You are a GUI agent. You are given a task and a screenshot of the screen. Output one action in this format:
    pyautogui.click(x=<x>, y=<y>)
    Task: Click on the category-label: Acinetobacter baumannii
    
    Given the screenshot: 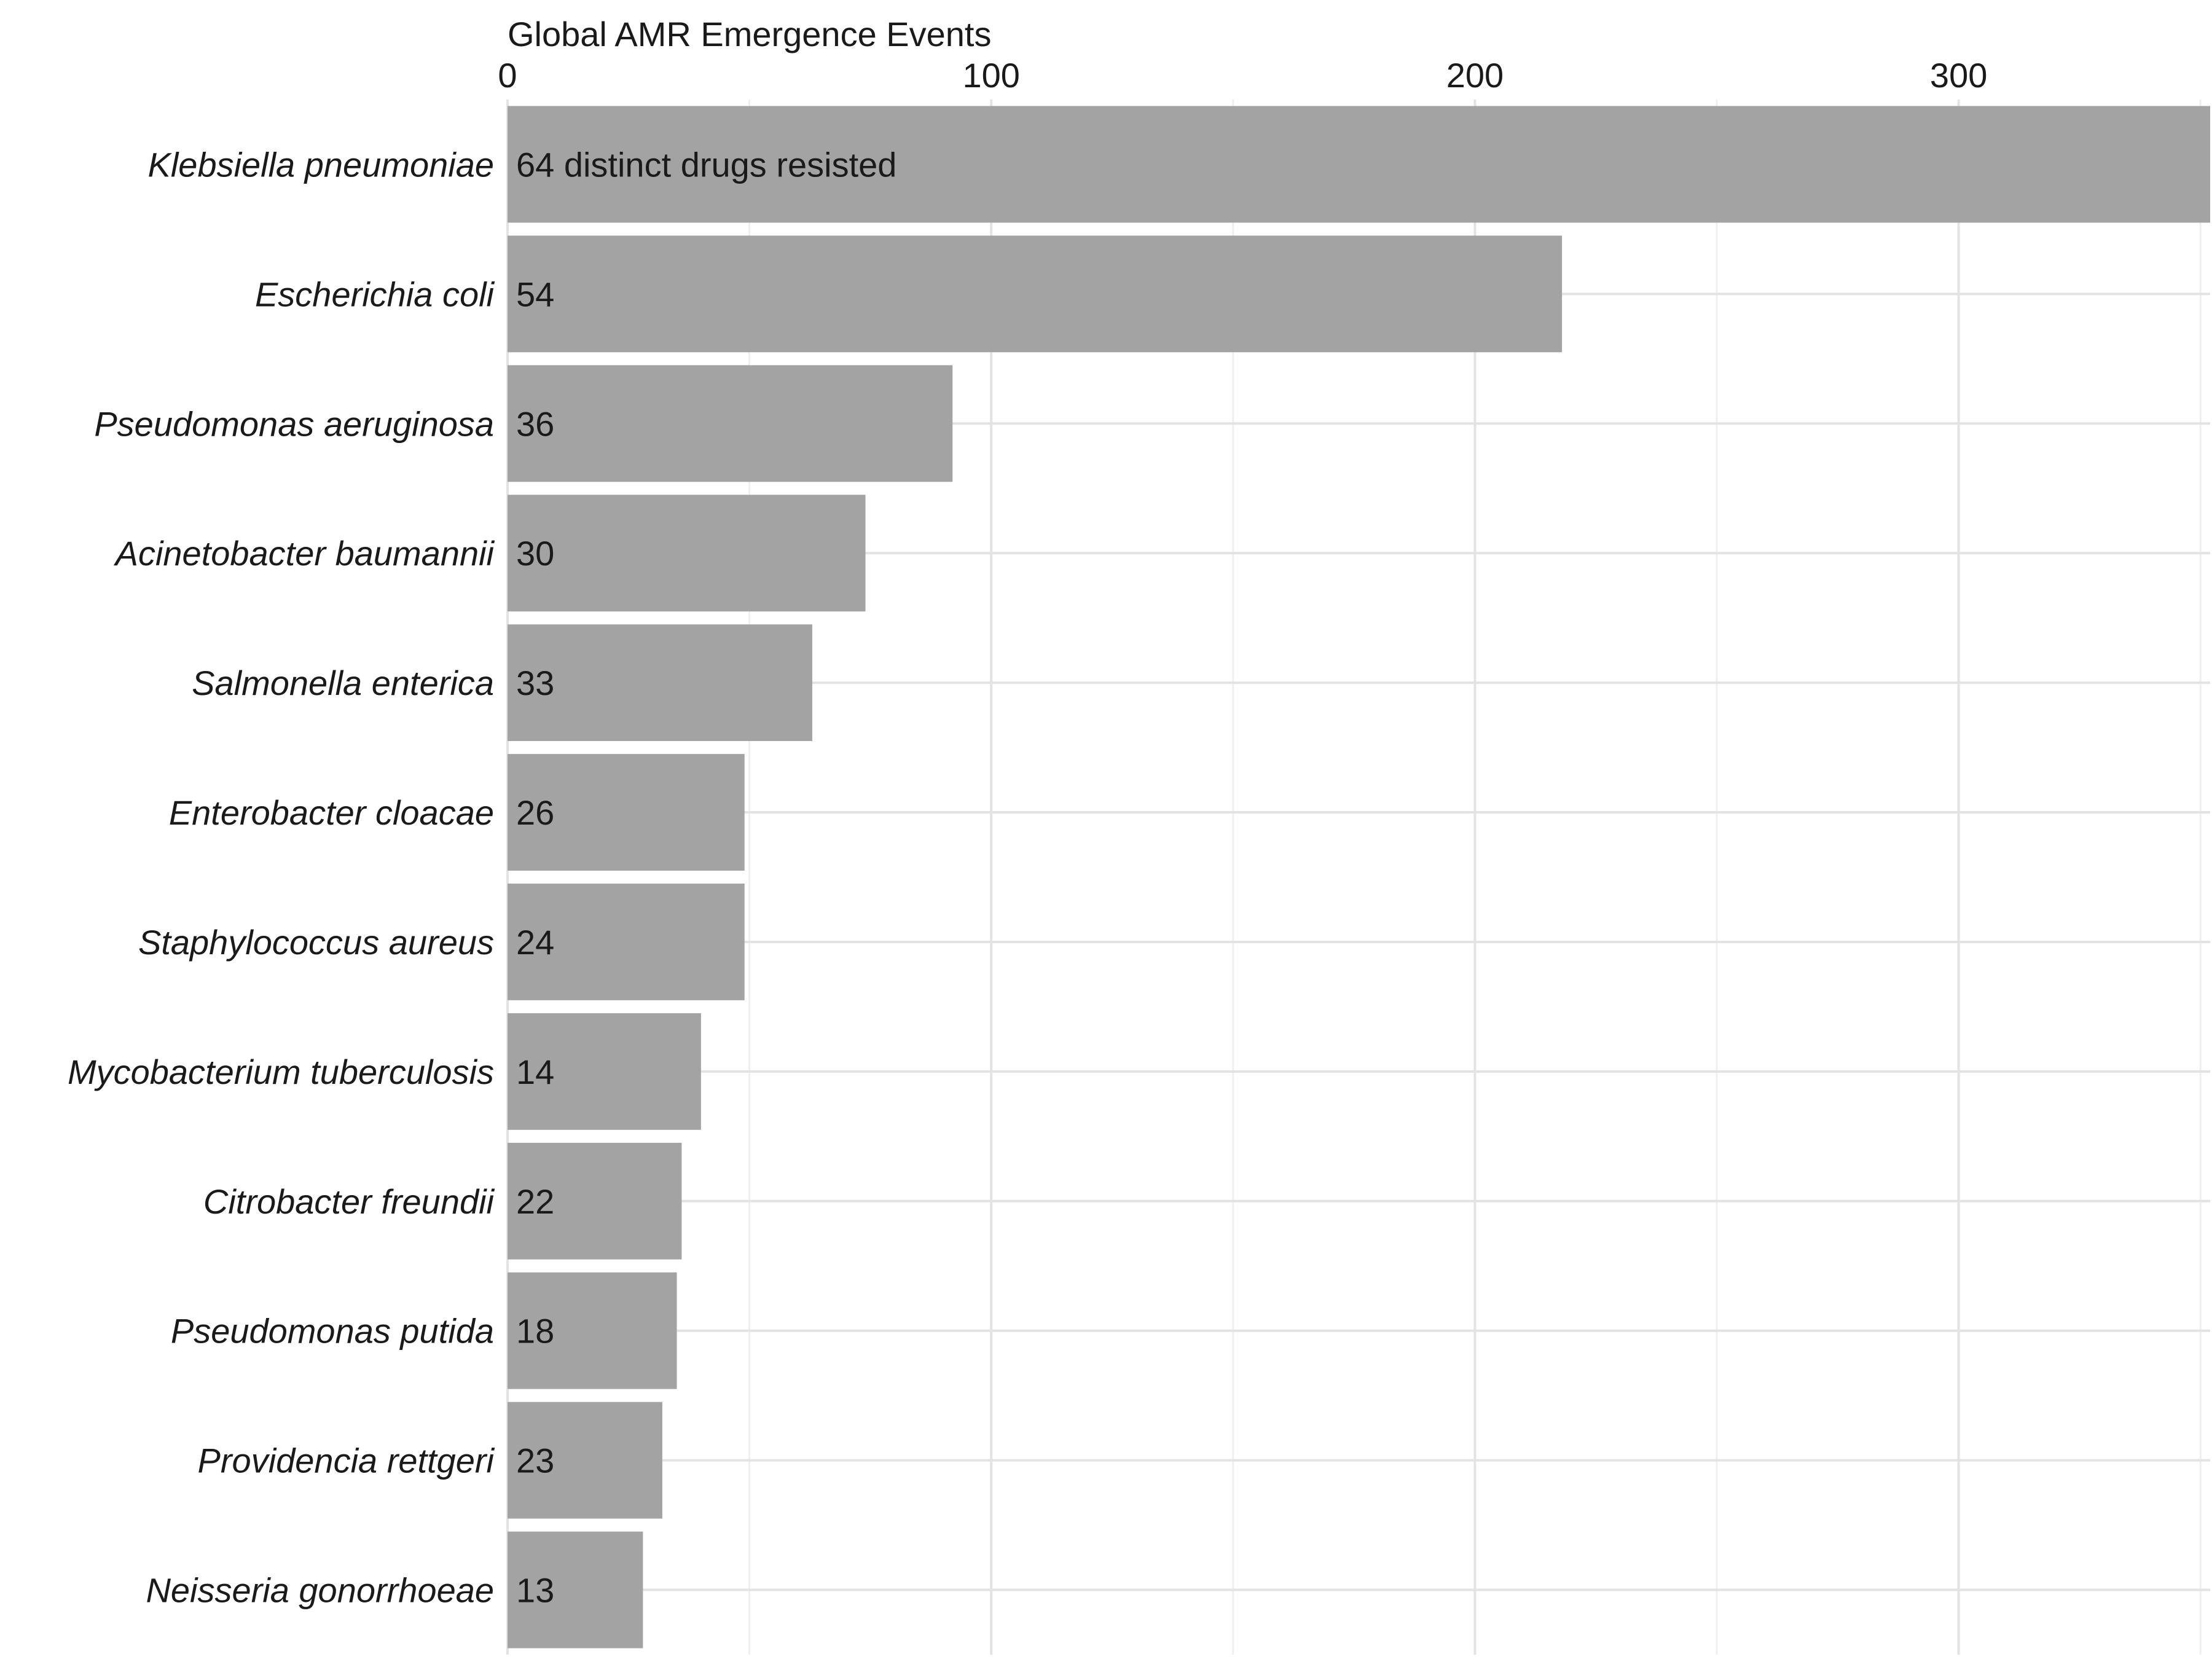 What is the action you would take?
    pyautogui.click(x=304, y=553)
    